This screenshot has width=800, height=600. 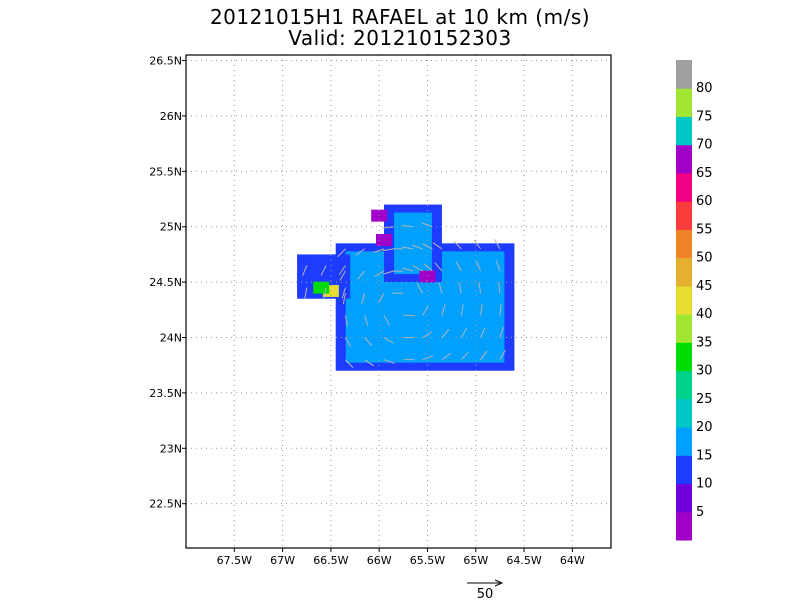 What do you see at coordinates (704, 371) in the screenshot?
I see `colorbar-label-5: 30` at bounding box center [704, 371].